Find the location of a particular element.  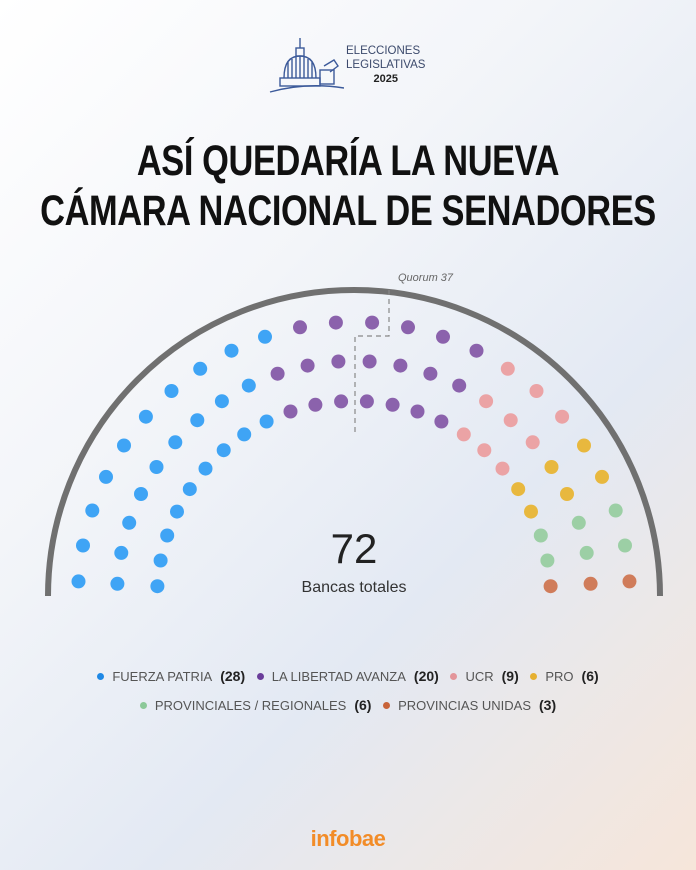

legend-item-fuerza-patria: FUERZA PATRIA (28) is located at coordinates (171, 676).